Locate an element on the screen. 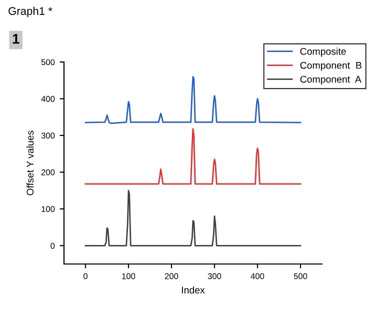 Image resolution: width=382 pixels, height=313 pixels. y-tick-label: 300 is located at coordinates (48, 135).